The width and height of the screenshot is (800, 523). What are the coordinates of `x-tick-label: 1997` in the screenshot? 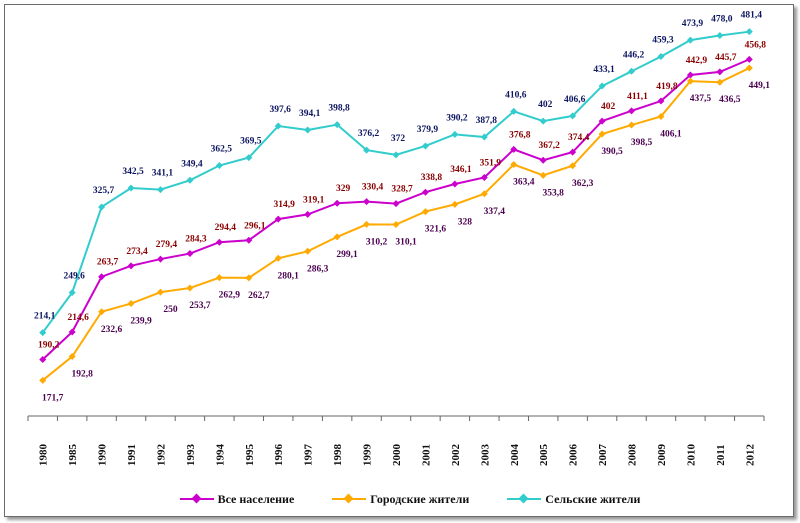 It's located at (309, 455).